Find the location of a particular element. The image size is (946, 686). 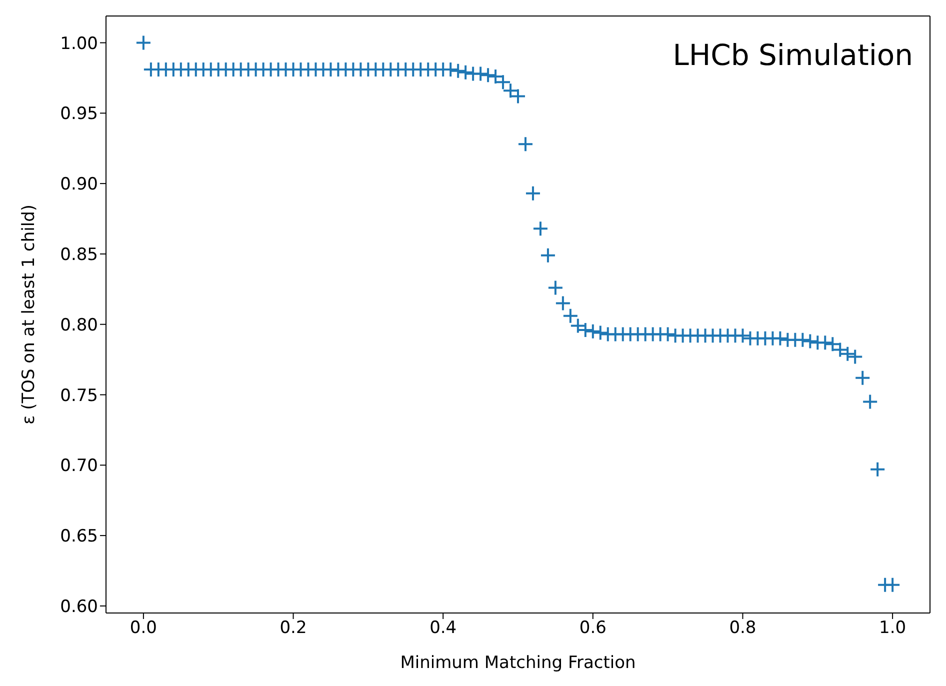

y-tick-label: 0.85 is located at coordinates (79, 254).